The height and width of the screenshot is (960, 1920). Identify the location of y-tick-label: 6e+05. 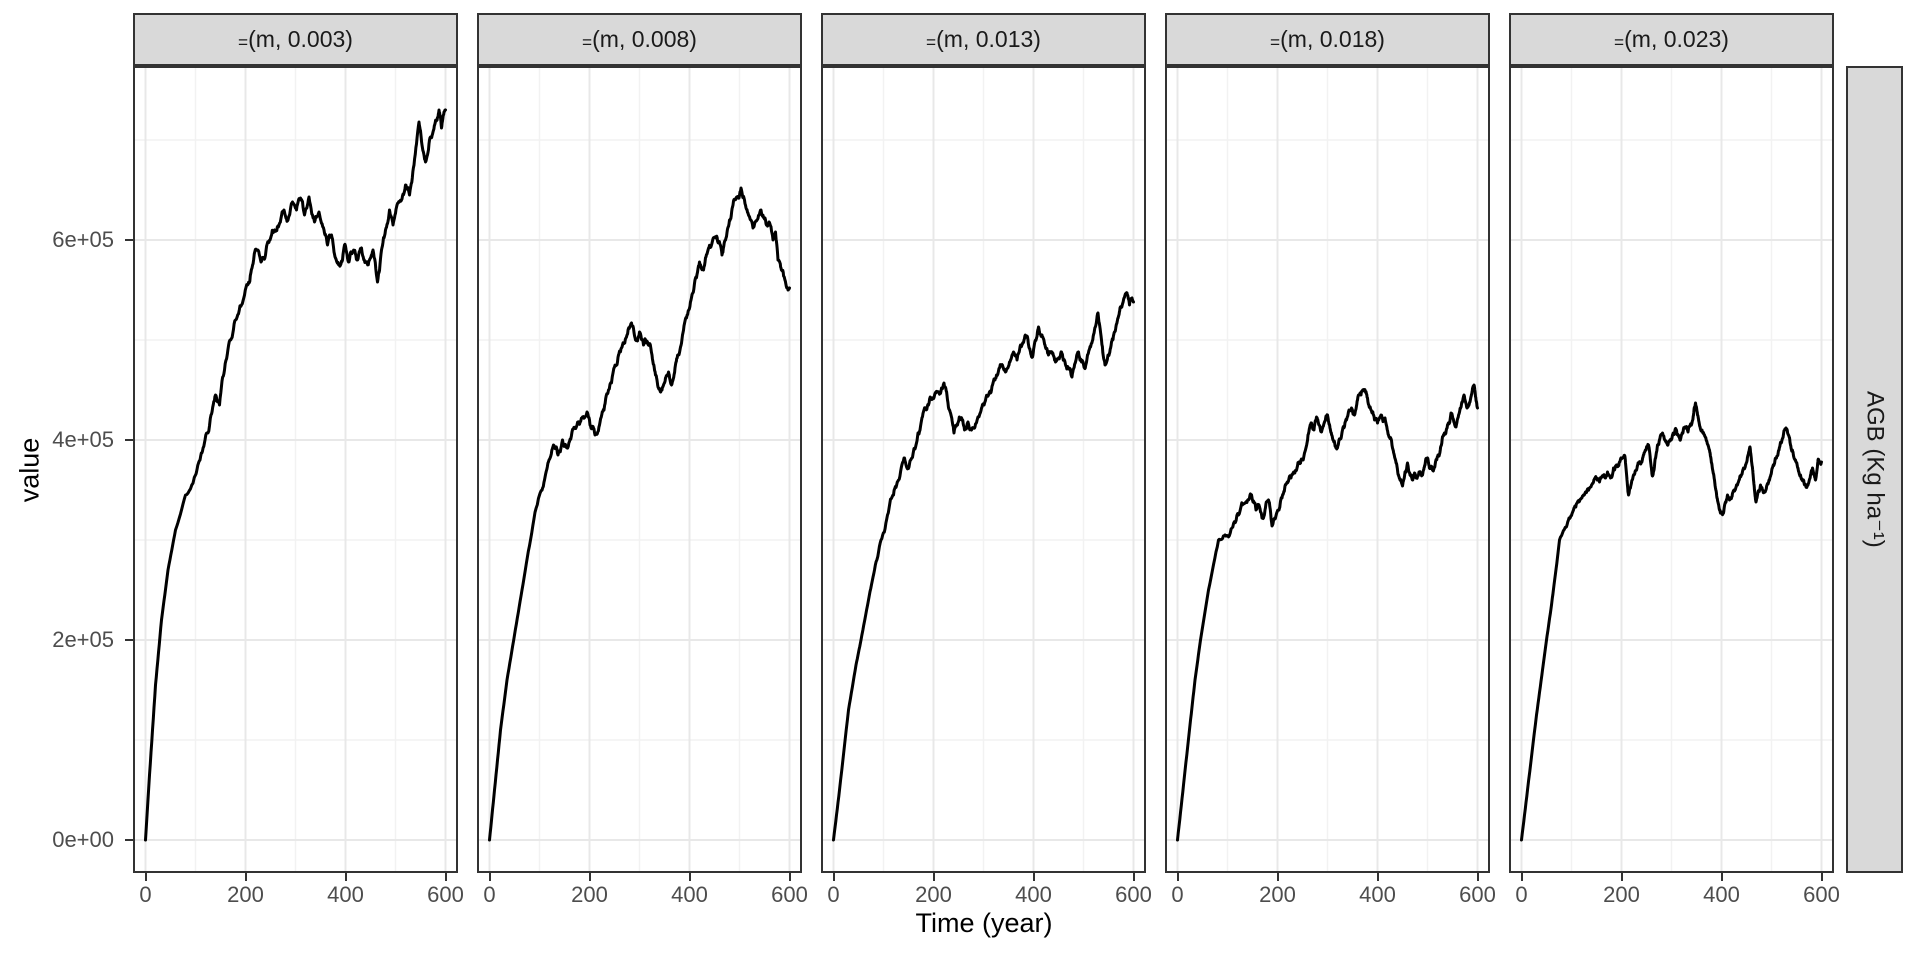
(83, 239).